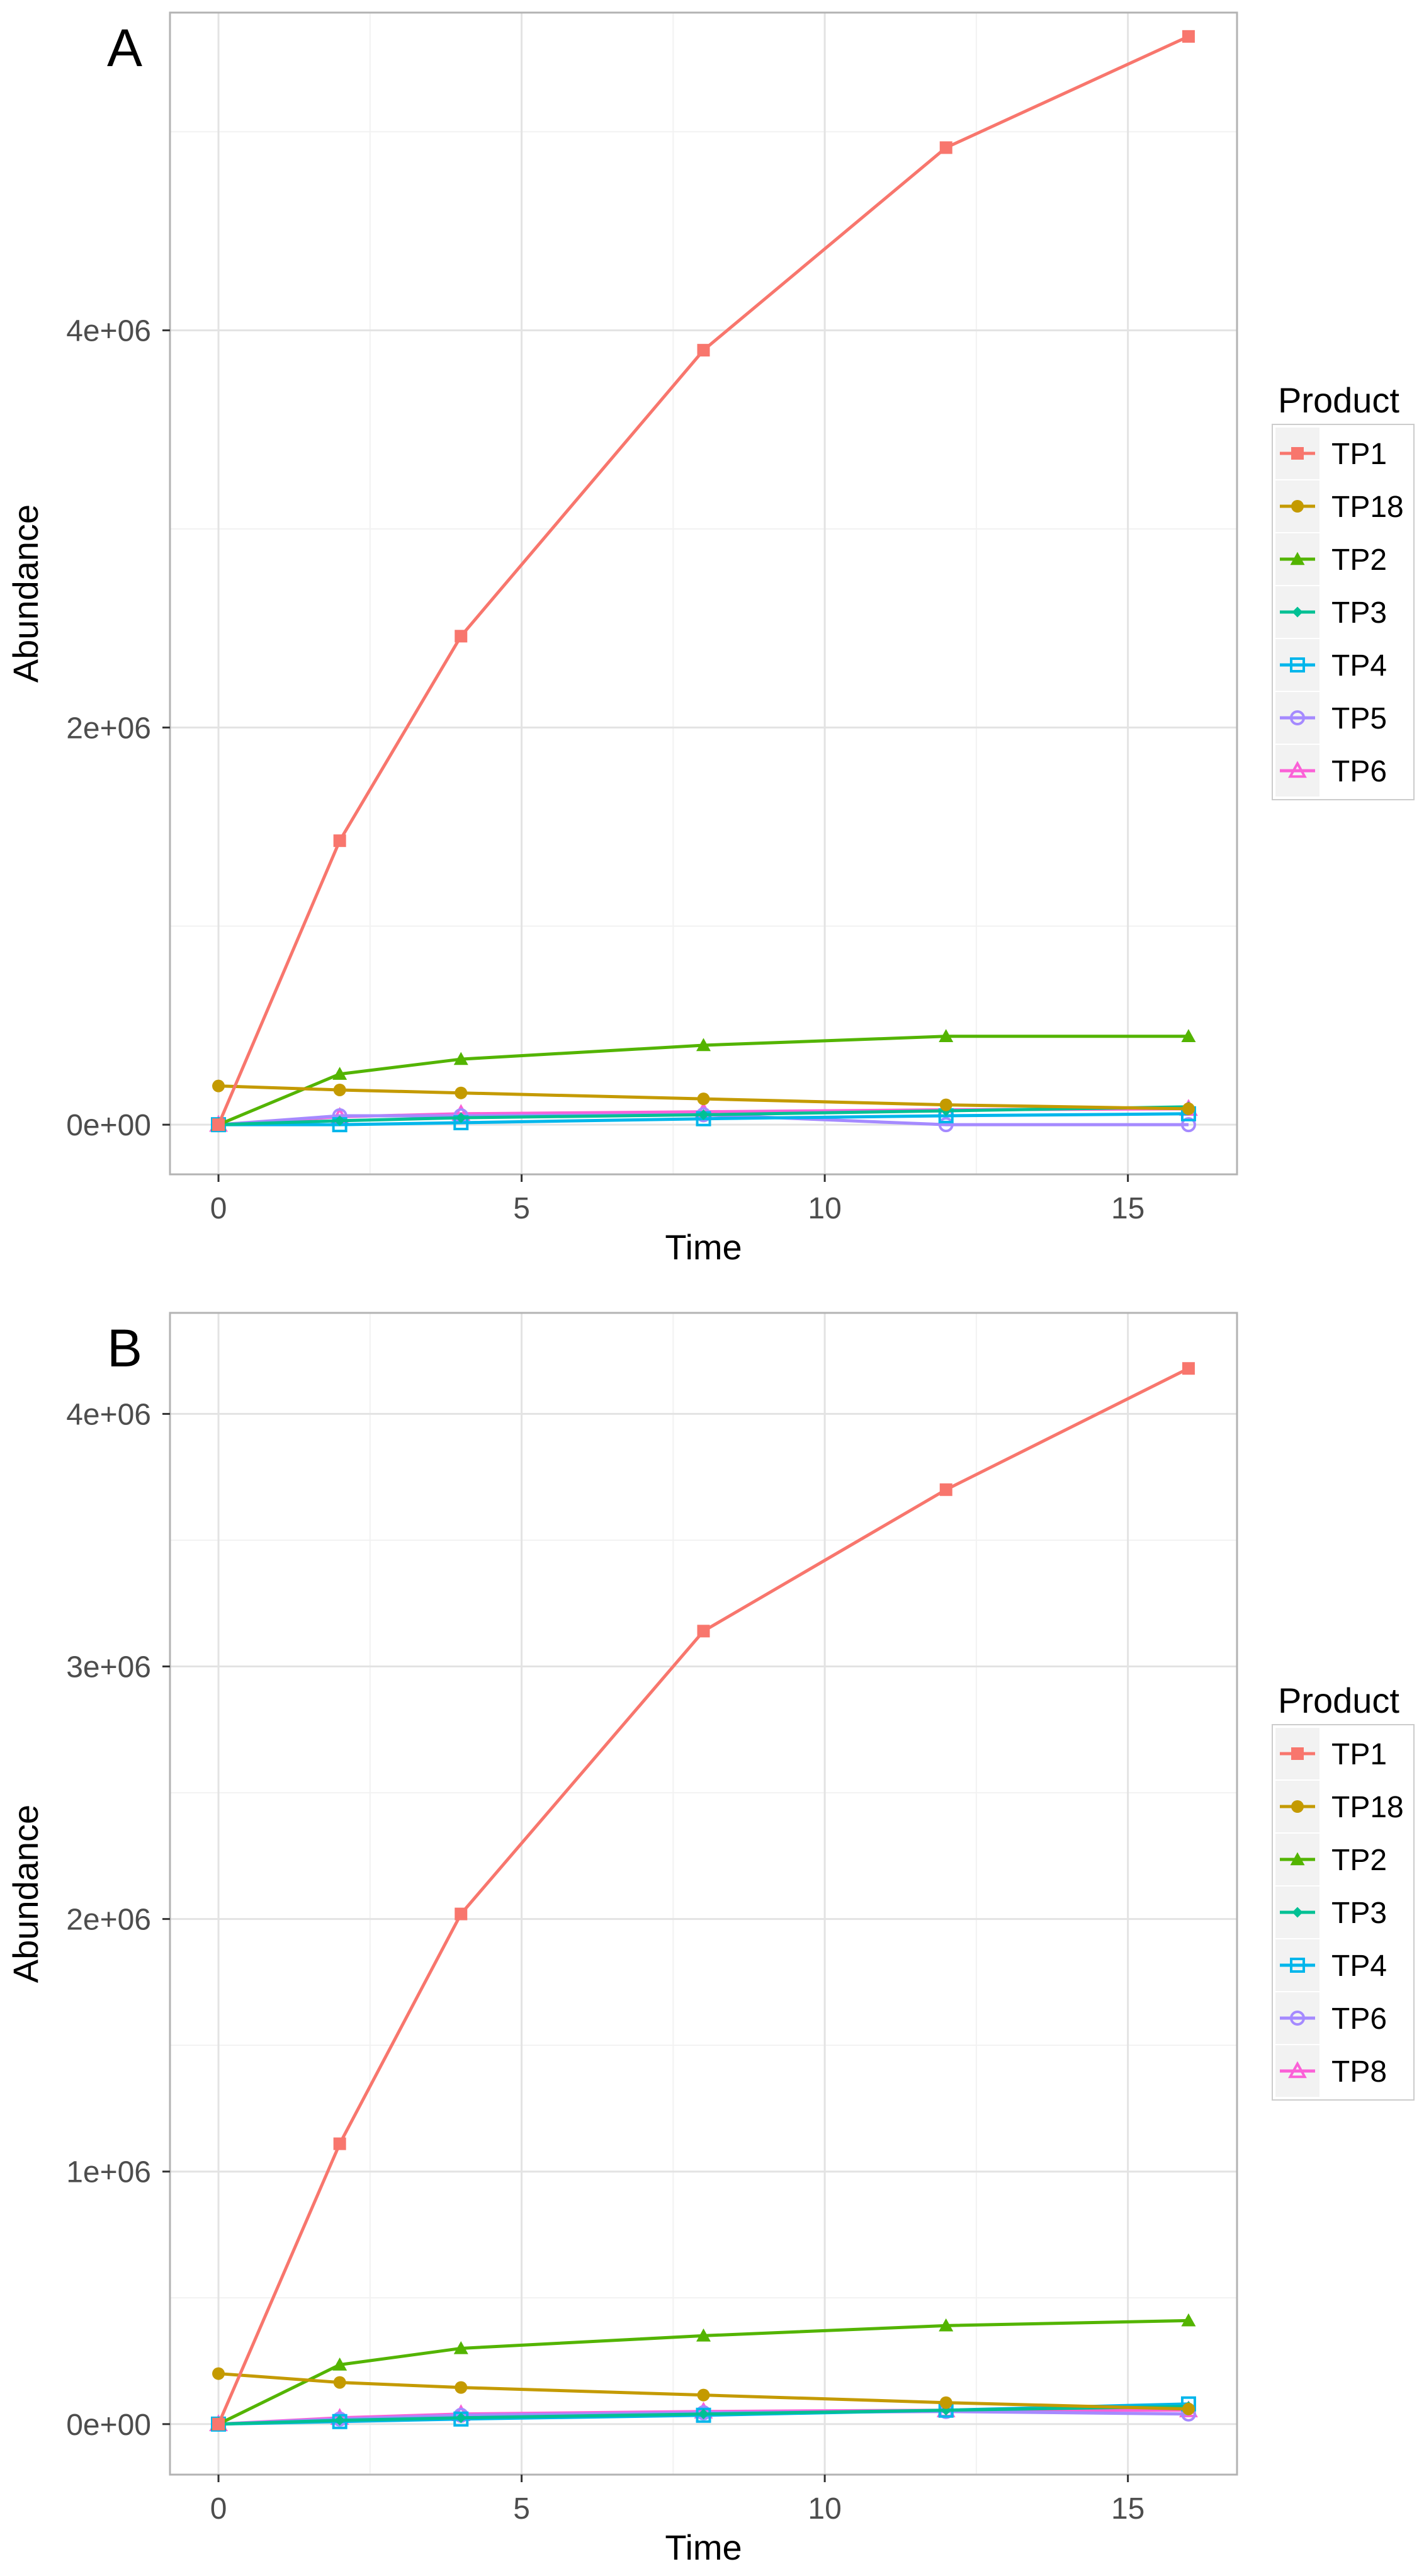 The image size is (1424, 2576). I want to click on series-line-tp3, so click(703, 2415).